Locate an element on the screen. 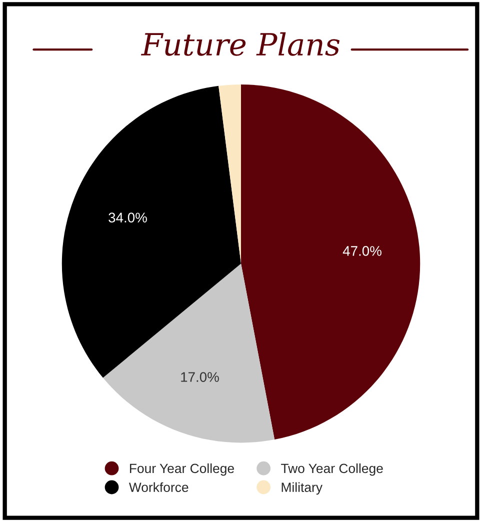  chart-title: Future Plans is located at coordinates (240, 44).